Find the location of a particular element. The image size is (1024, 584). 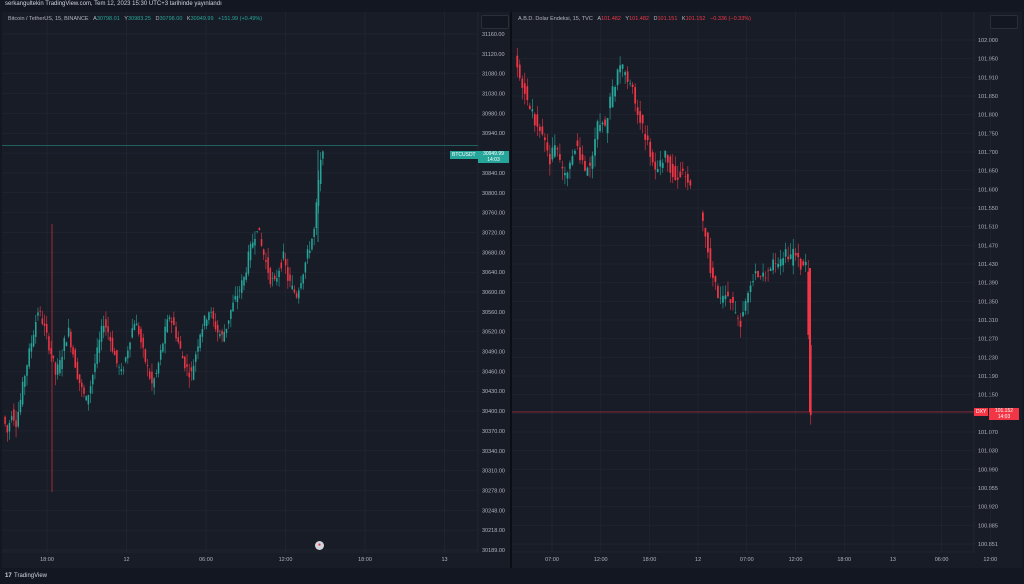

btc-last-price-flag: 30949.99 14:03 is located at coordinates (493, 157).